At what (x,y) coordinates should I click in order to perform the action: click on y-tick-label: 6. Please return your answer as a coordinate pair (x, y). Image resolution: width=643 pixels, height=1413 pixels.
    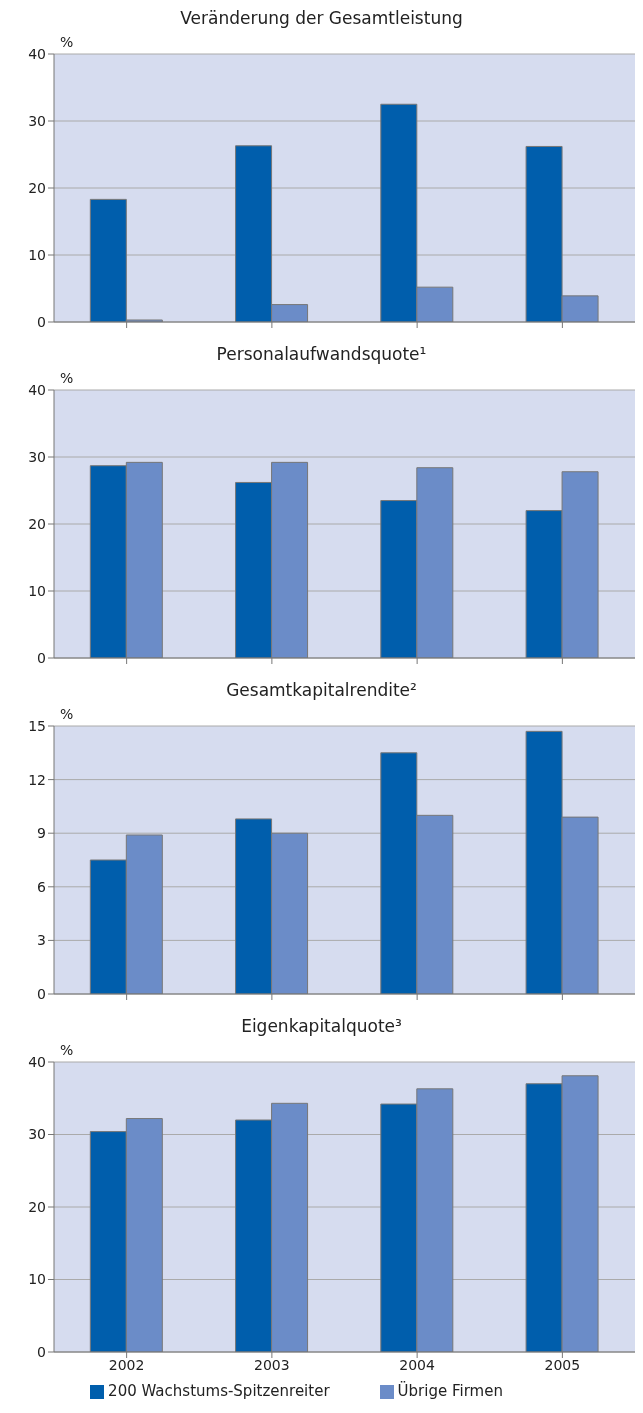
    Looking at the image, I should click on (42, 886).